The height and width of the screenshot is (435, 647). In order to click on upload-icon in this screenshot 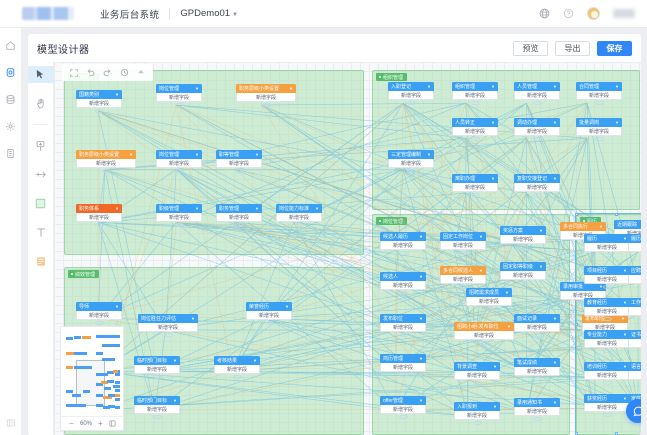, I will do `click(141, 72)`.